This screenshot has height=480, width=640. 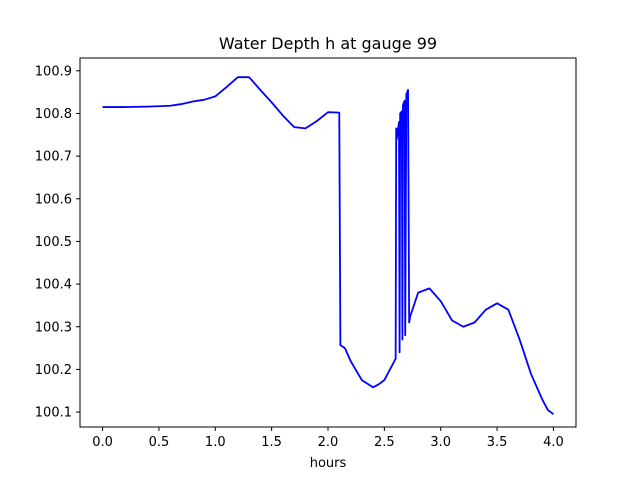 What do you see at coordinates (53, 71) in the screenshot?
I see `y-tick-label: 100.9` at bounding box center [53, 71].